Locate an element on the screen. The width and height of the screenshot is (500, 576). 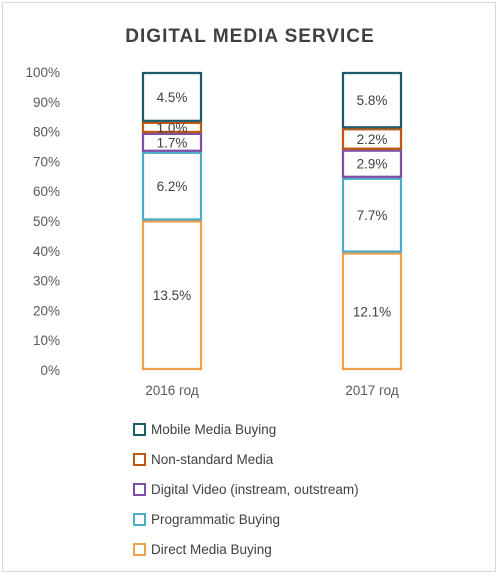
y-tick-label: 30% is located at coordinates (46, 281).